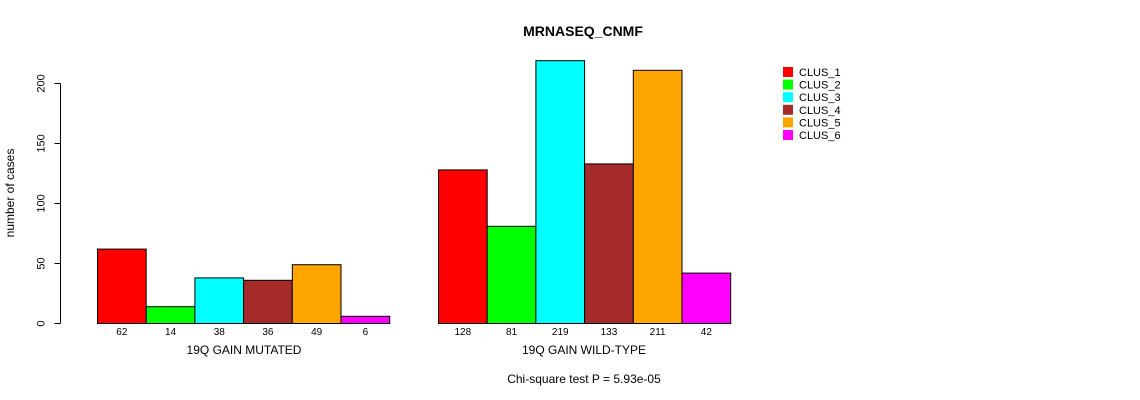 This screenshot has width=1140, height=400. Describe the element at coordinates (820, 123) in the screenshot. I see `legend-label: CLUS_5` at that location.